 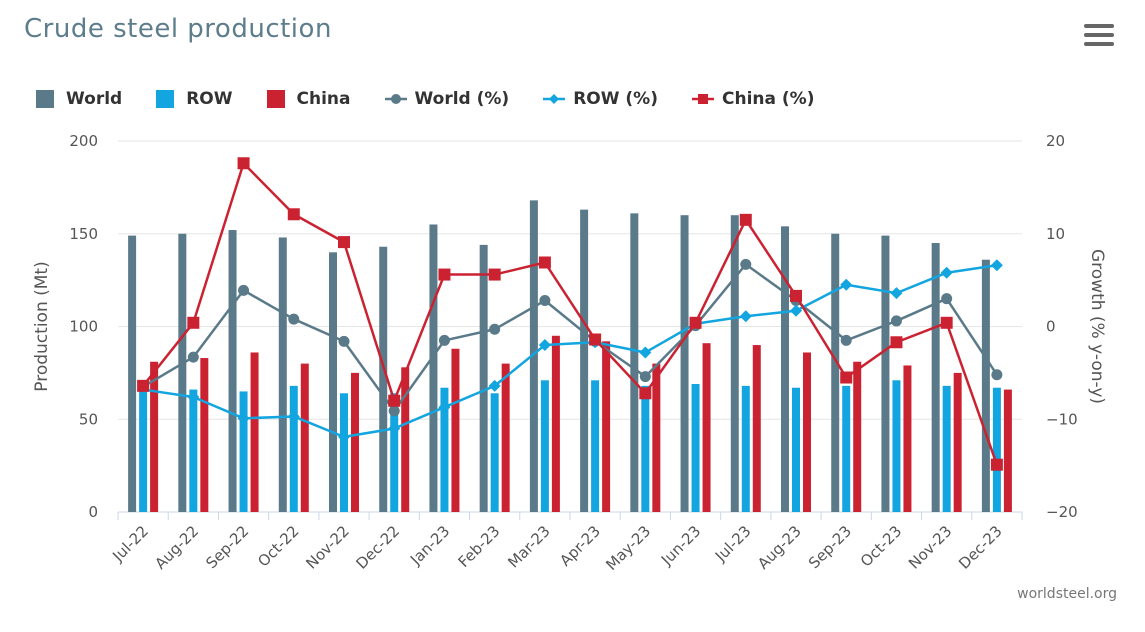 What do you see at coordinates (42, 326) in the screenshot?
I see `y-axis-title: Production (Mt)` at bounding box center [42, 326].